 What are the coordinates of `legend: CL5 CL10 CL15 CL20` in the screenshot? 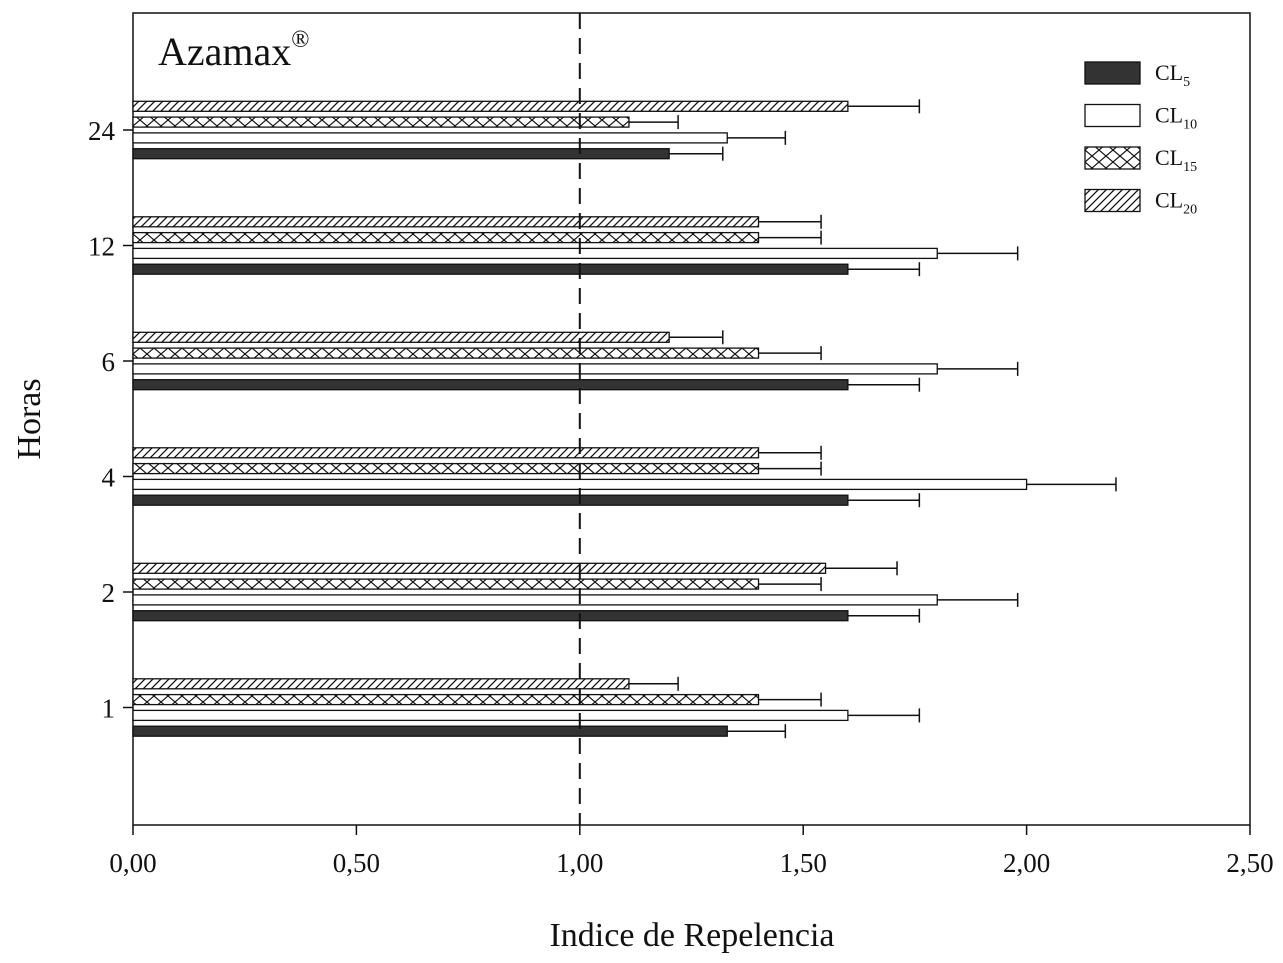 It's located at (1140, 139).